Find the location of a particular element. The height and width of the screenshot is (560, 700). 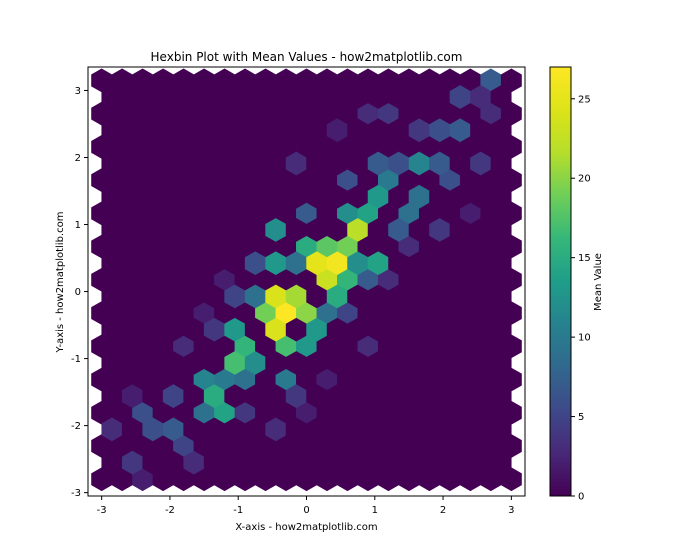

colorbar-frame is located at coordinates (560, 281).